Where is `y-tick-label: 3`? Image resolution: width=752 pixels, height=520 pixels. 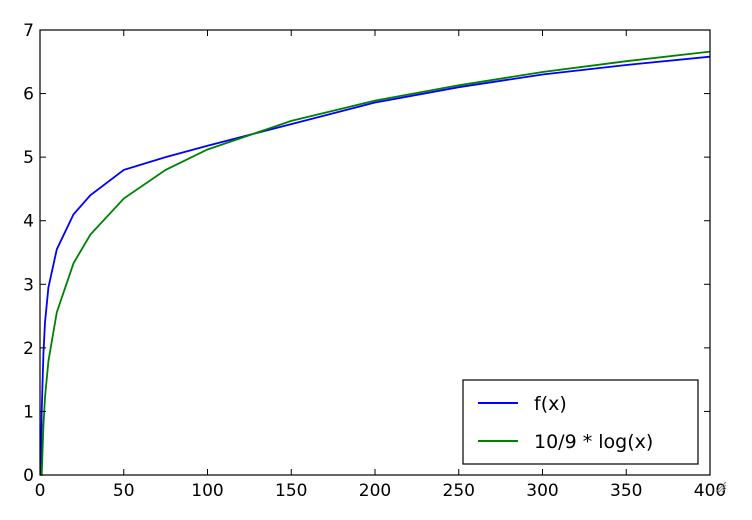 y-tick-label: 3 is located at coordinates (28, 285).